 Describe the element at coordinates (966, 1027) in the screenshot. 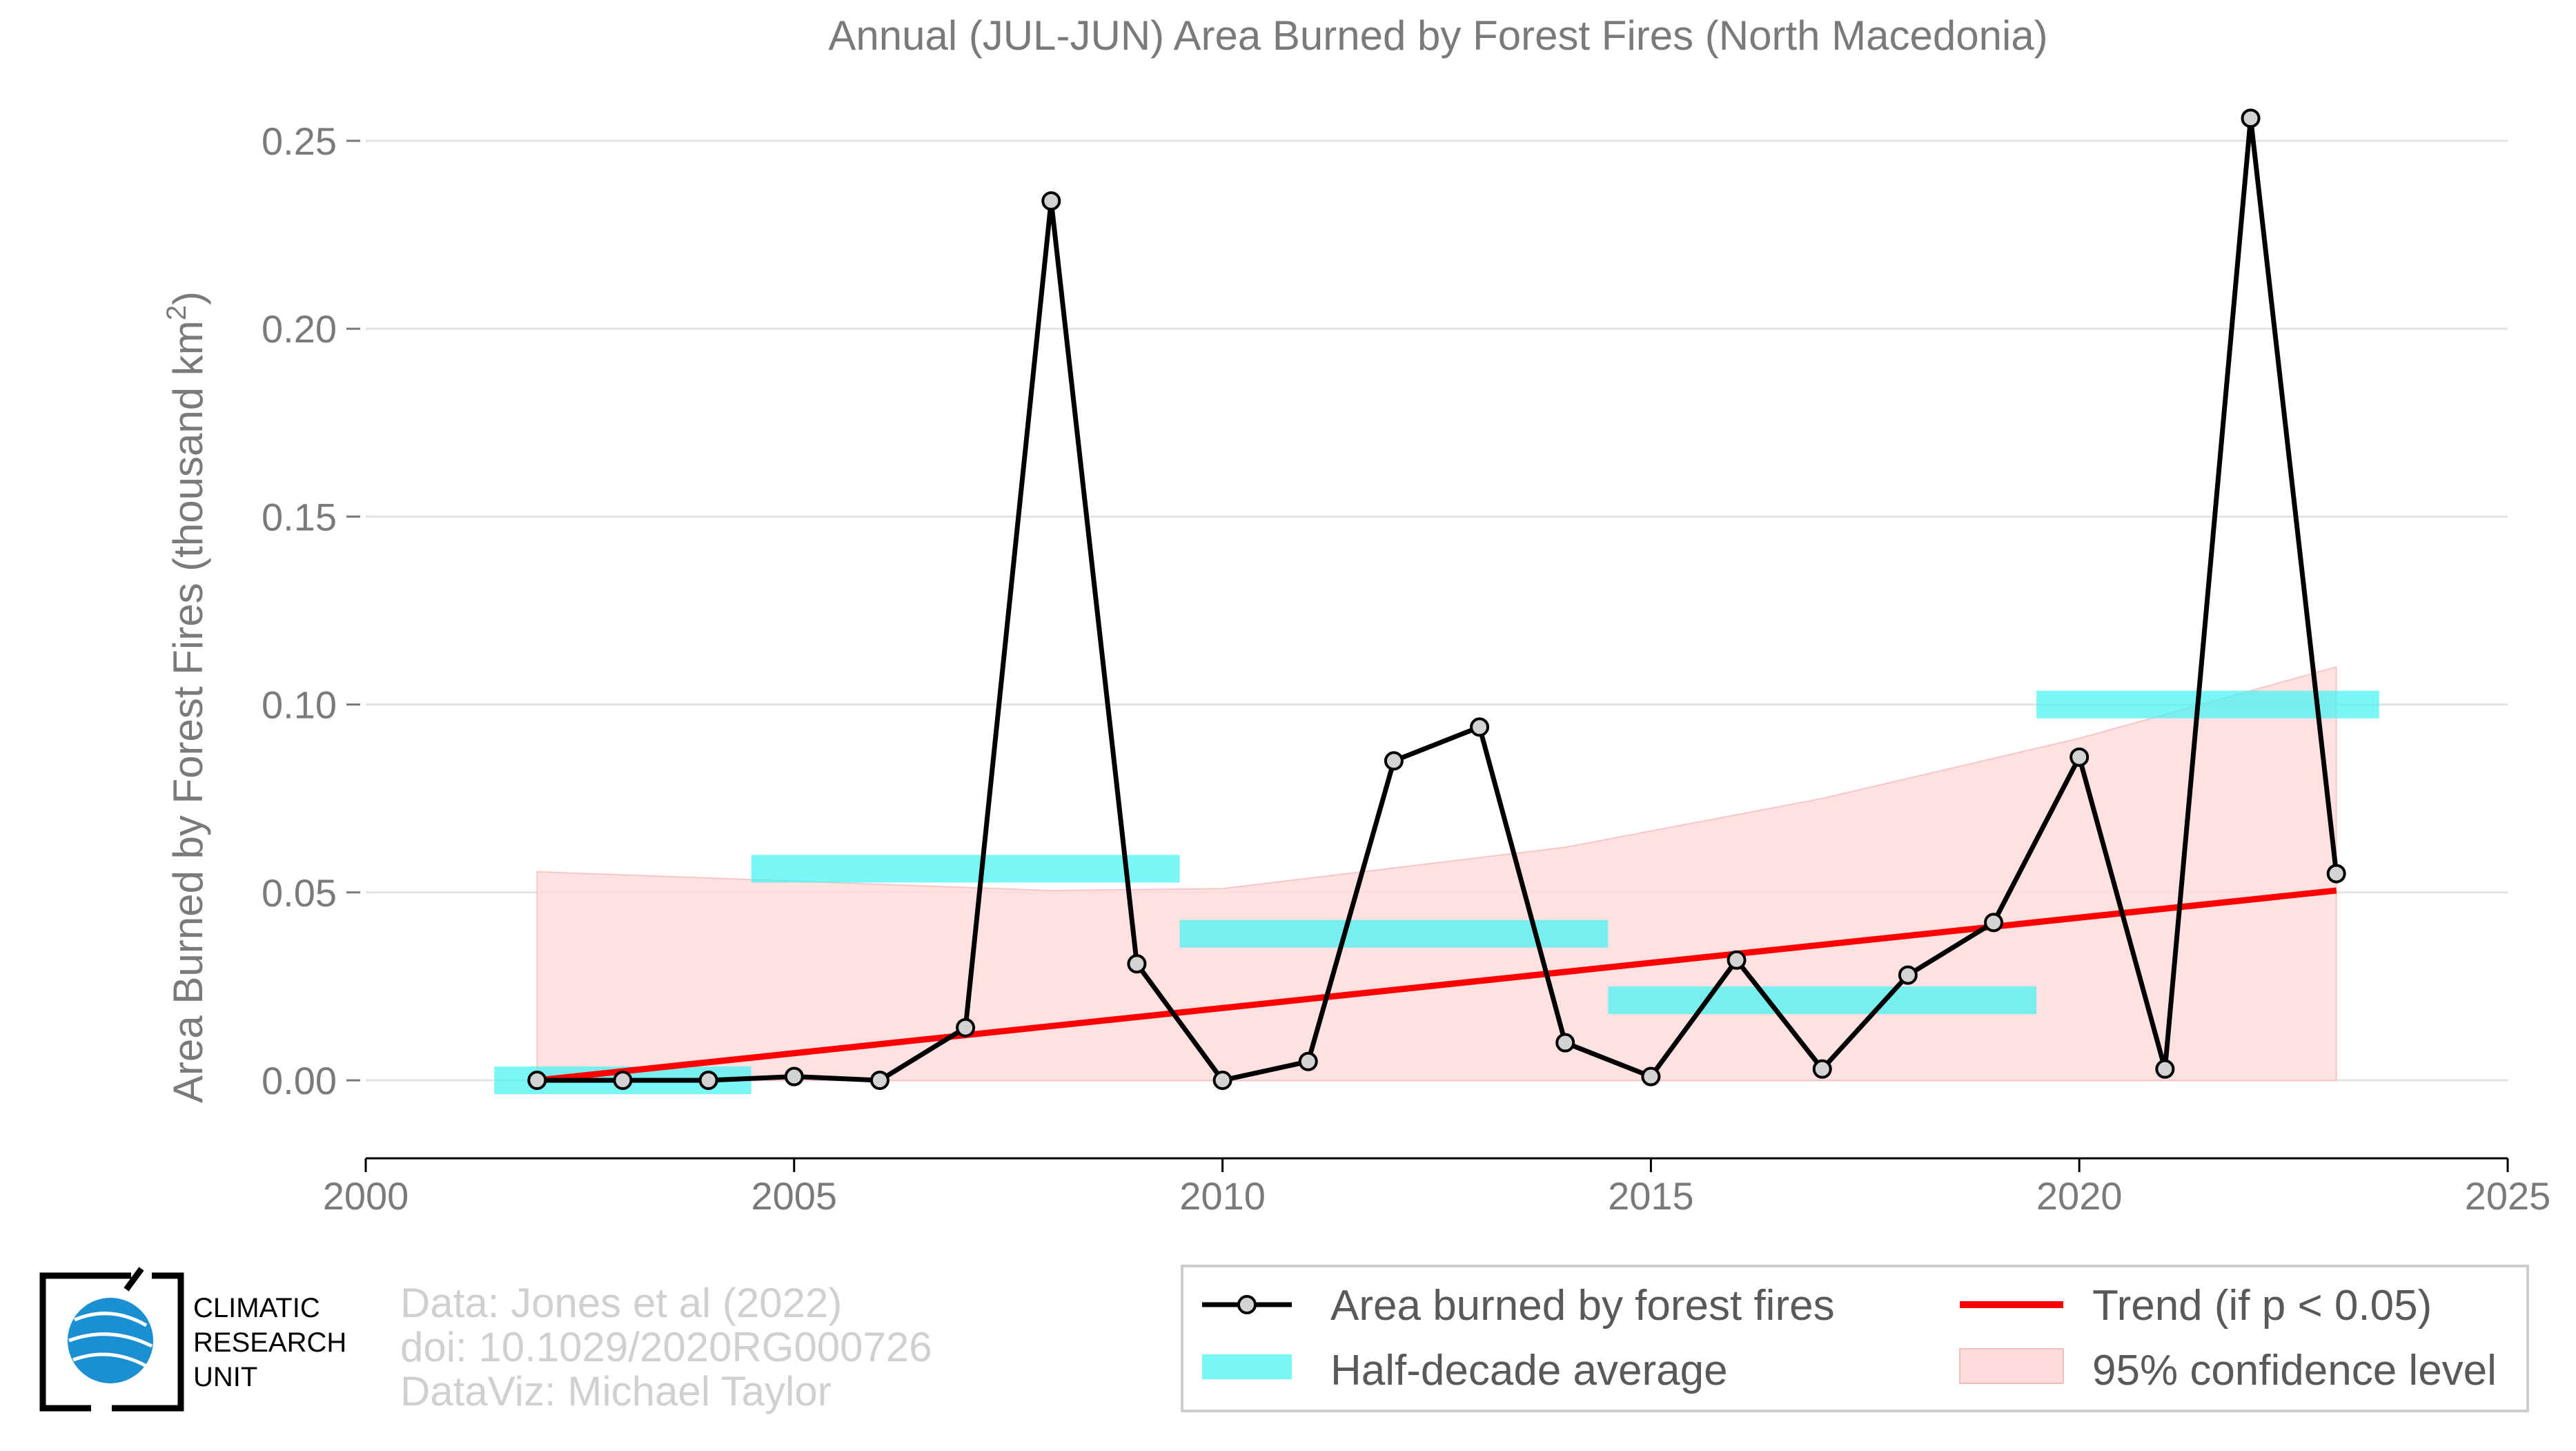

I see `data-point-2007` at that location.